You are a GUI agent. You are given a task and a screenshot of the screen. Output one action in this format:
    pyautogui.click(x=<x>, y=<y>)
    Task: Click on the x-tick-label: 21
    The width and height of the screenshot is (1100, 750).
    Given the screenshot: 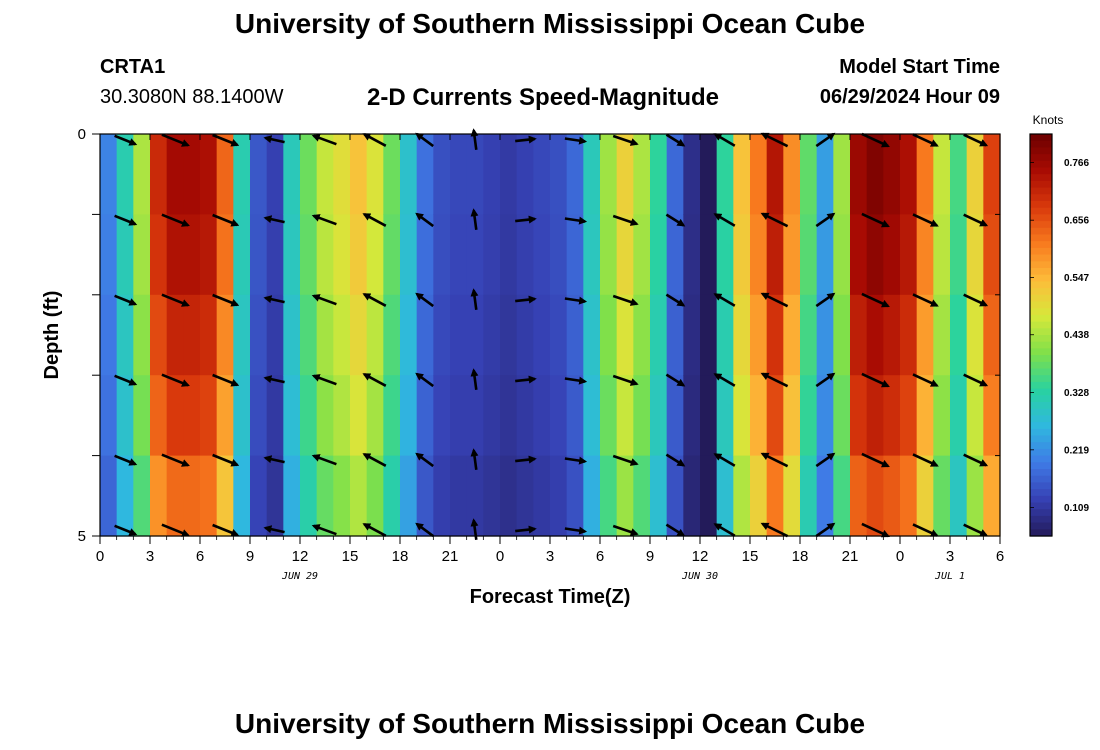 What is the action you would take?
    pyautogui.click(x=450, y=556)
    